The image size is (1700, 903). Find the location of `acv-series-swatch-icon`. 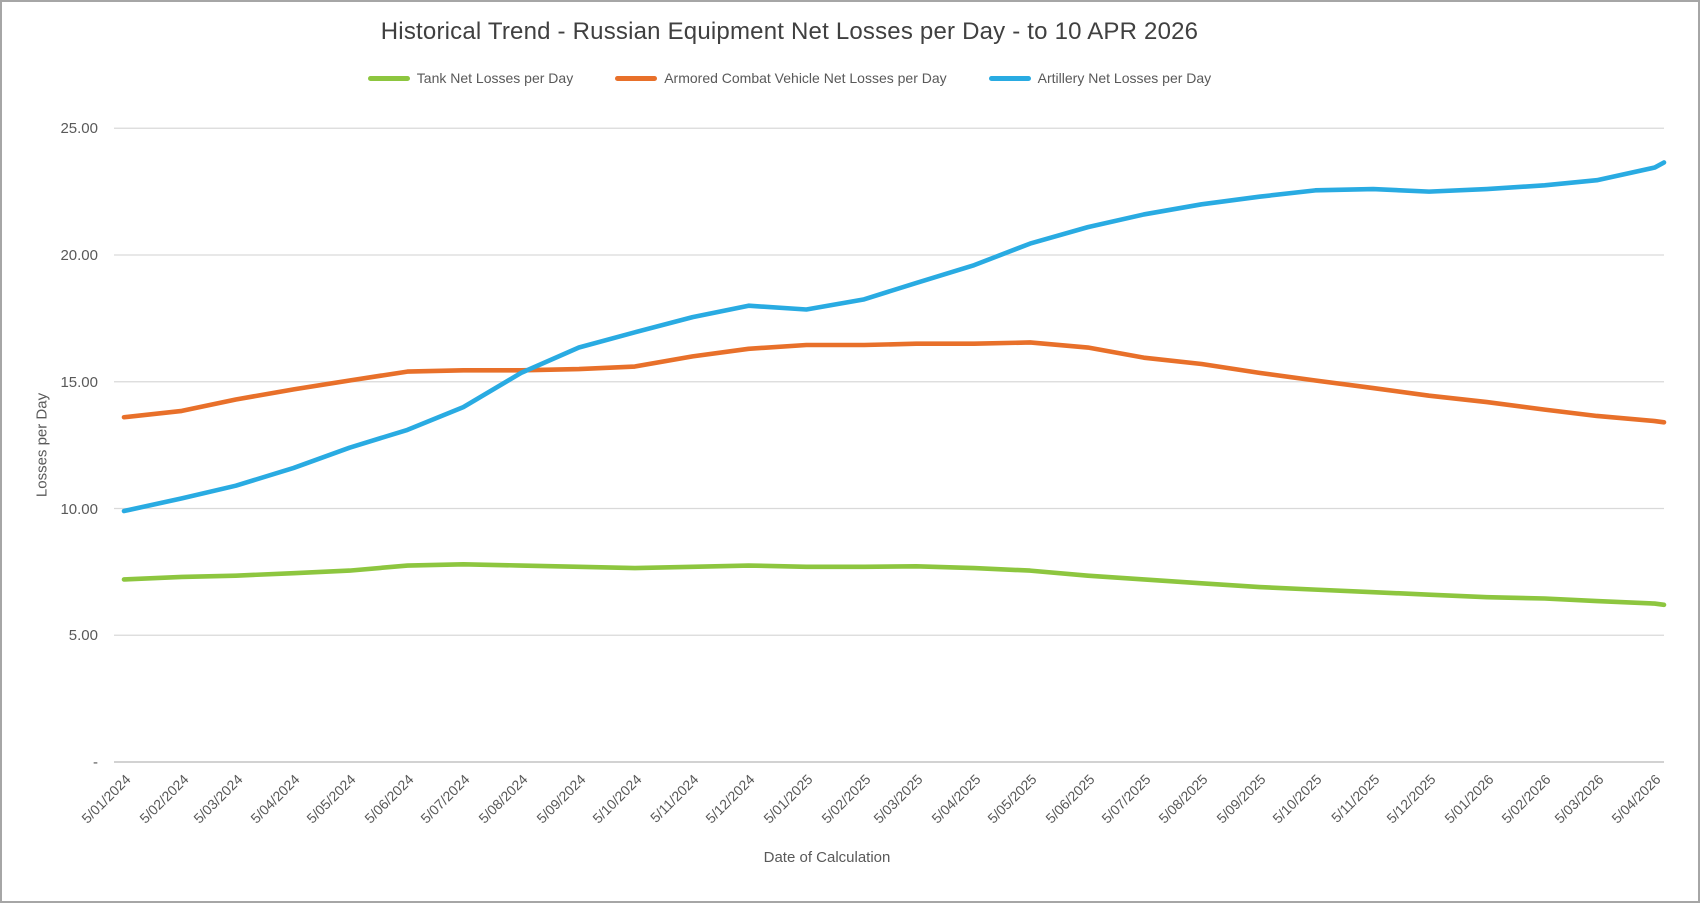

acv-series-swatch-icon is located at coordinates (636, 78).